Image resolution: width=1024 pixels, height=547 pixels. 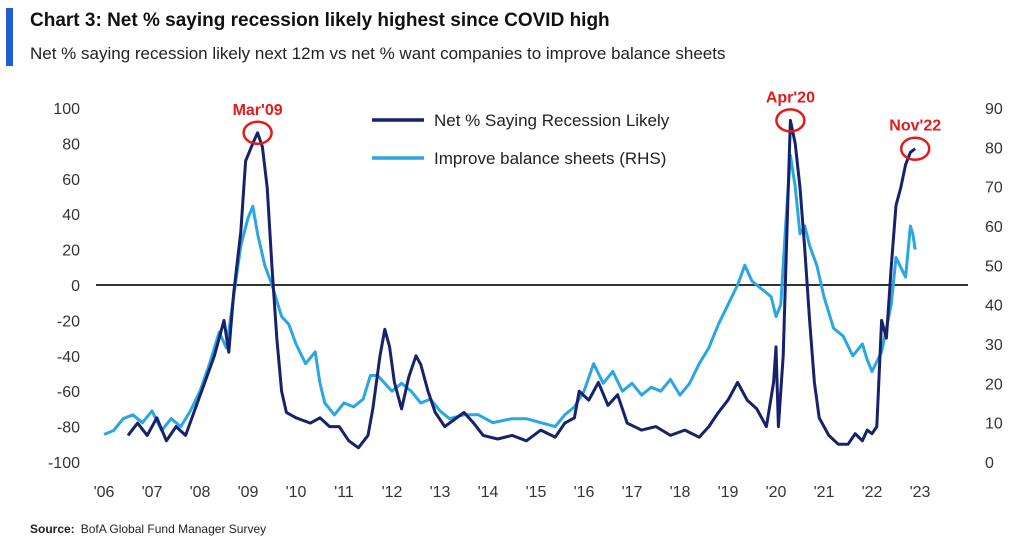 What do you see at coordinates (66, 109) in the screenshot?
I see `left-tick-label: 100` at bounding box center [66, 109].